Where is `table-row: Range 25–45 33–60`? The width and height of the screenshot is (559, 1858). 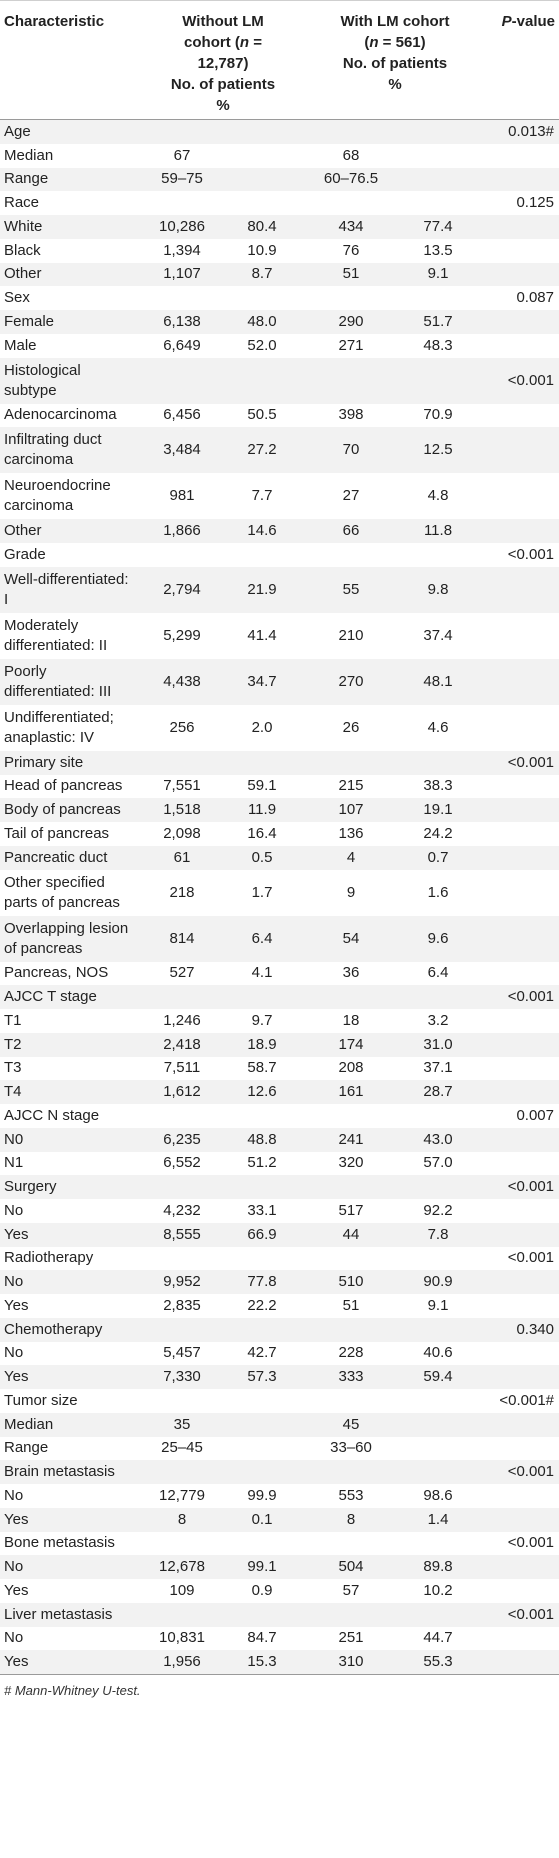
table-row: Range 25–45 33–60 is located at coordinates (279, 1448).